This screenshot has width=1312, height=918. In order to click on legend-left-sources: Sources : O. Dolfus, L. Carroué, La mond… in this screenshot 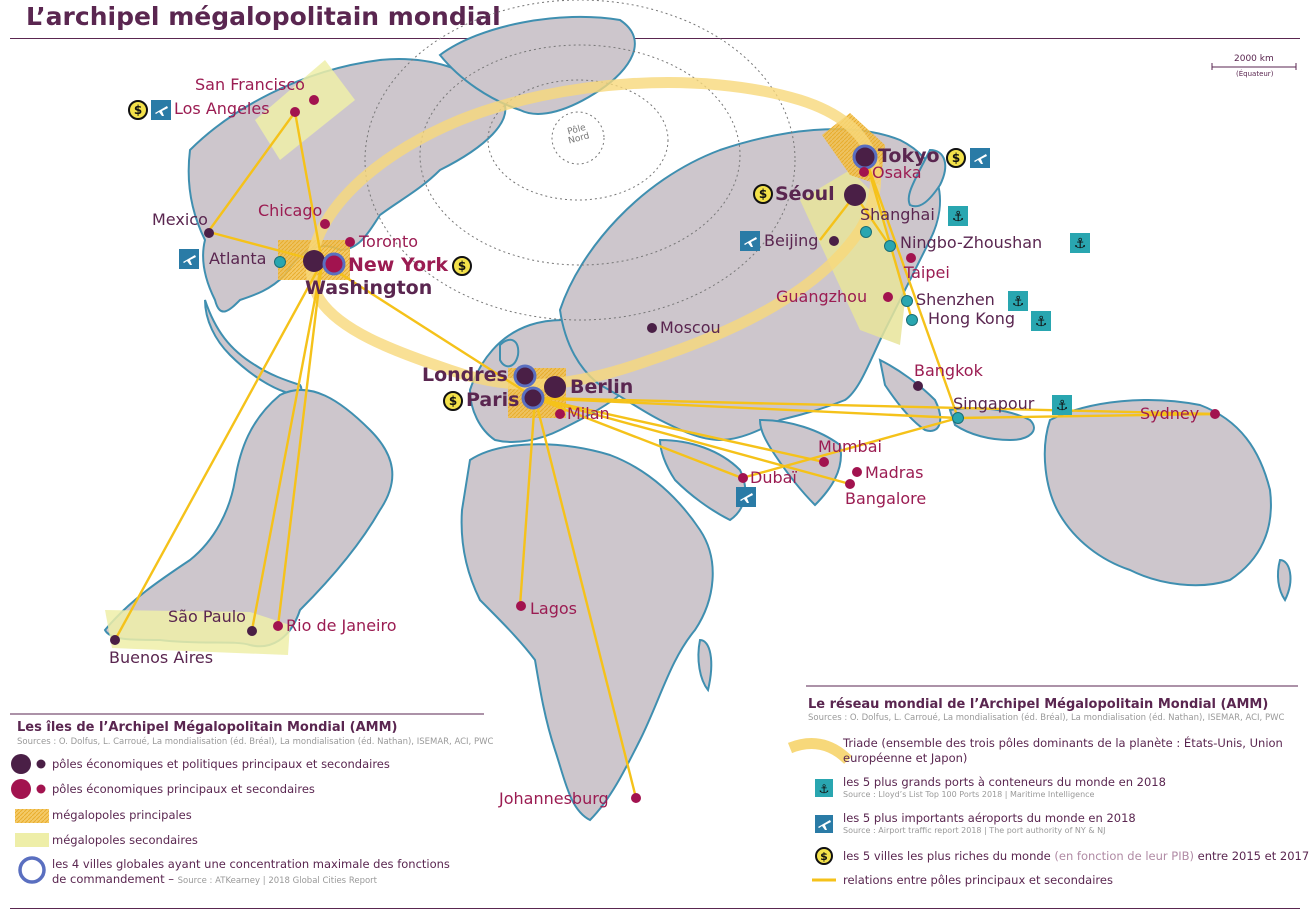, I will do `click(255, 742)`.